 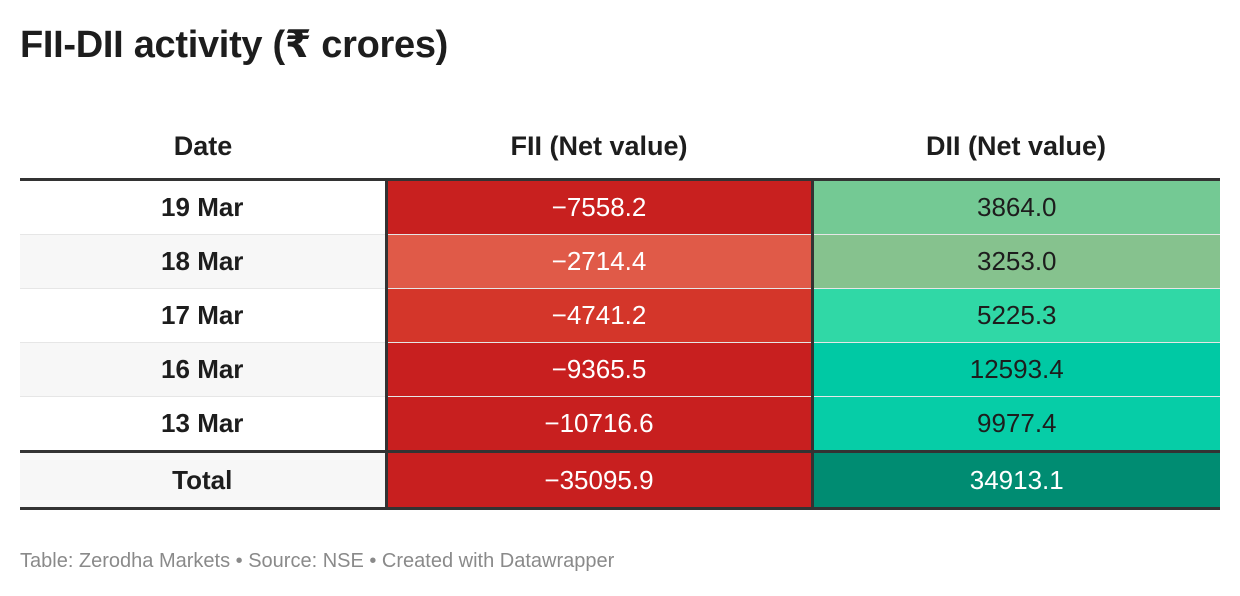 What do you see at coordinates (1016, 315) in the screenshot?
I see `dii-cell: 5225.3` at bounding box center [1016, 315].